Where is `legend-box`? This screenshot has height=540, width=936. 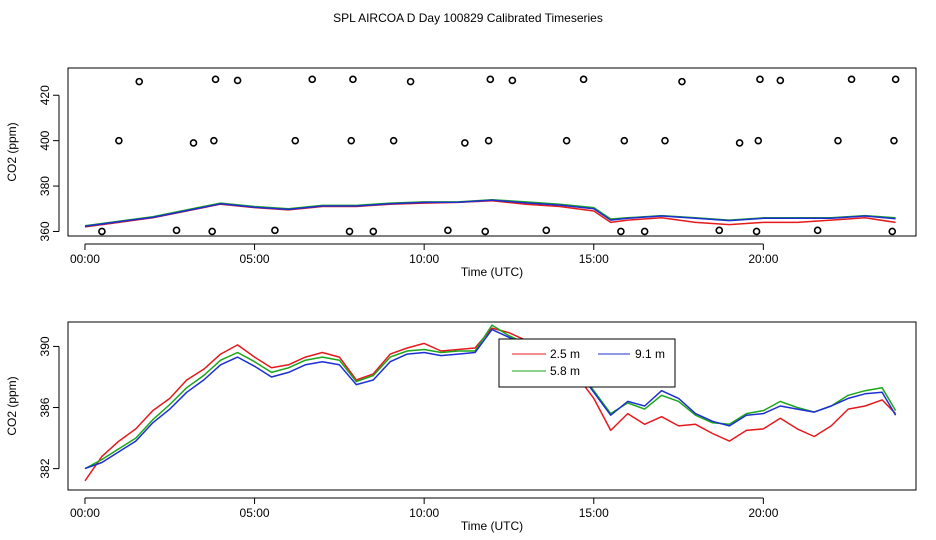 legend-box is located at coordinates (587, 363).